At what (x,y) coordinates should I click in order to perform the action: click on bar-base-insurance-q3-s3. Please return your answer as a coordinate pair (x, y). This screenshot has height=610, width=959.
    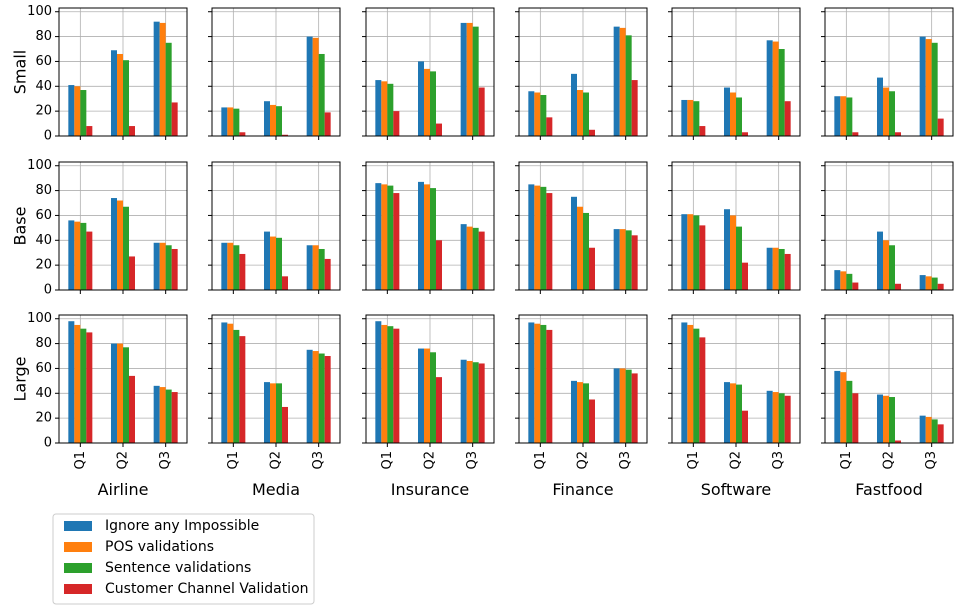
    Looking at the image, I should click on (475, 258).